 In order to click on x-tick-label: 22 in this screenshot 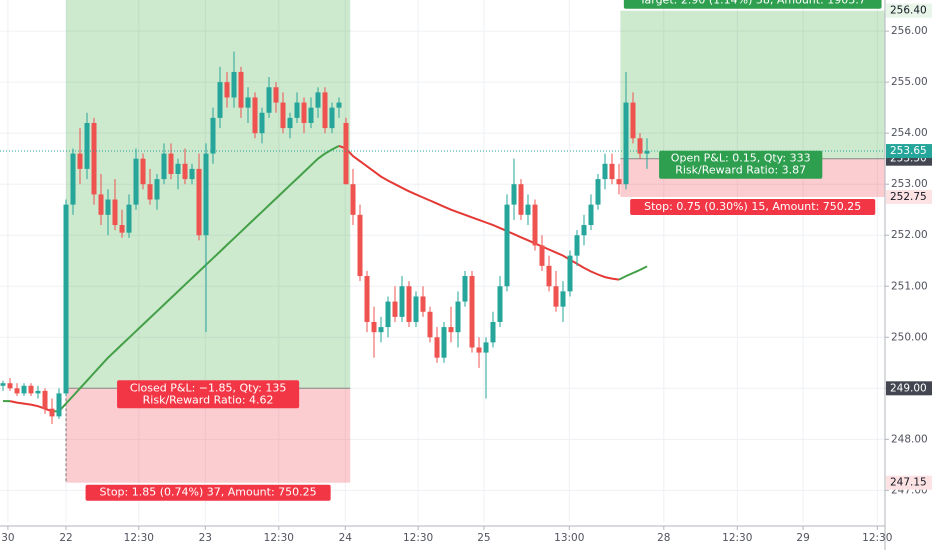, I will do `click(65, 538)`.